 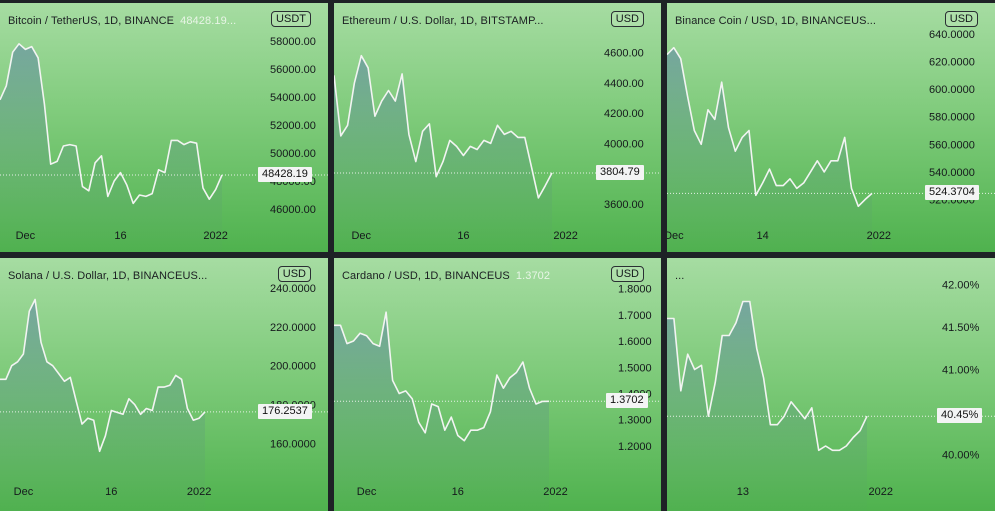 I want to click on y-tick-label: 1.3000, so click(x=635, y=421).